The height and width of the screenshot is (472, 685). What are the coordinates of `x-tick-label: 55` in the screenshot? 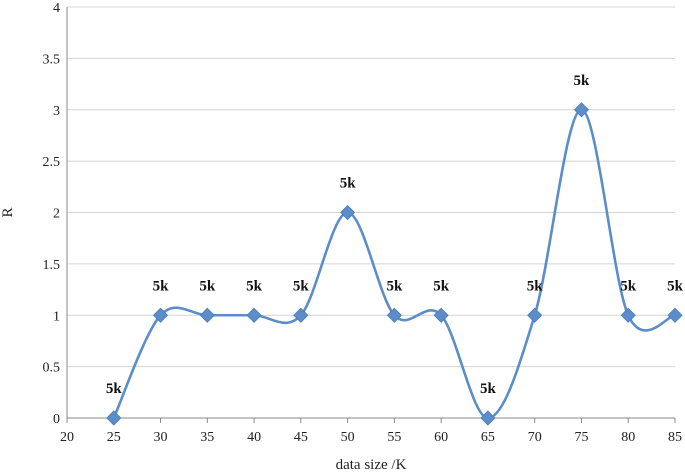 It's located at (394, 437).